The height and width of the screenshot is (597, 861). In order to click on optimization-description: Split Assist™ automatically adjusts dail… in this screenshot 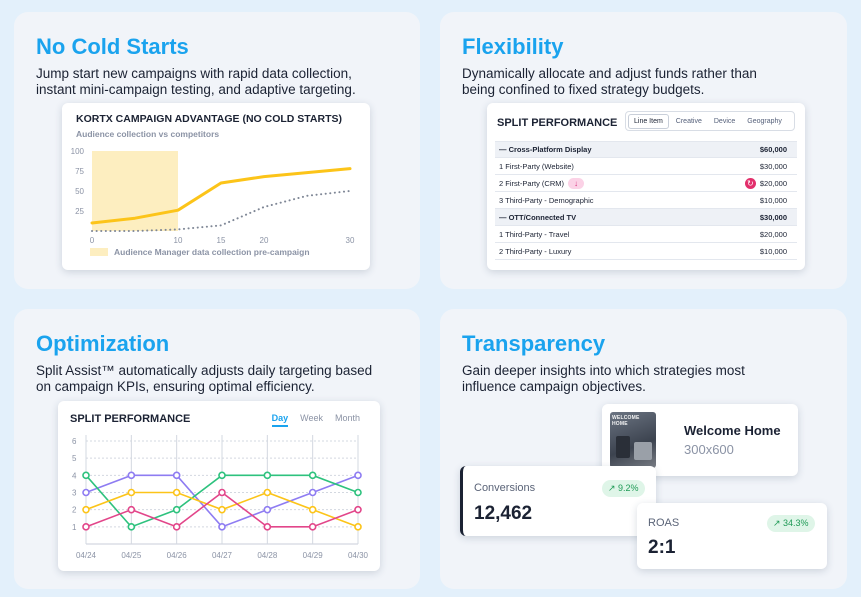, I will do `click(204, 379)`.